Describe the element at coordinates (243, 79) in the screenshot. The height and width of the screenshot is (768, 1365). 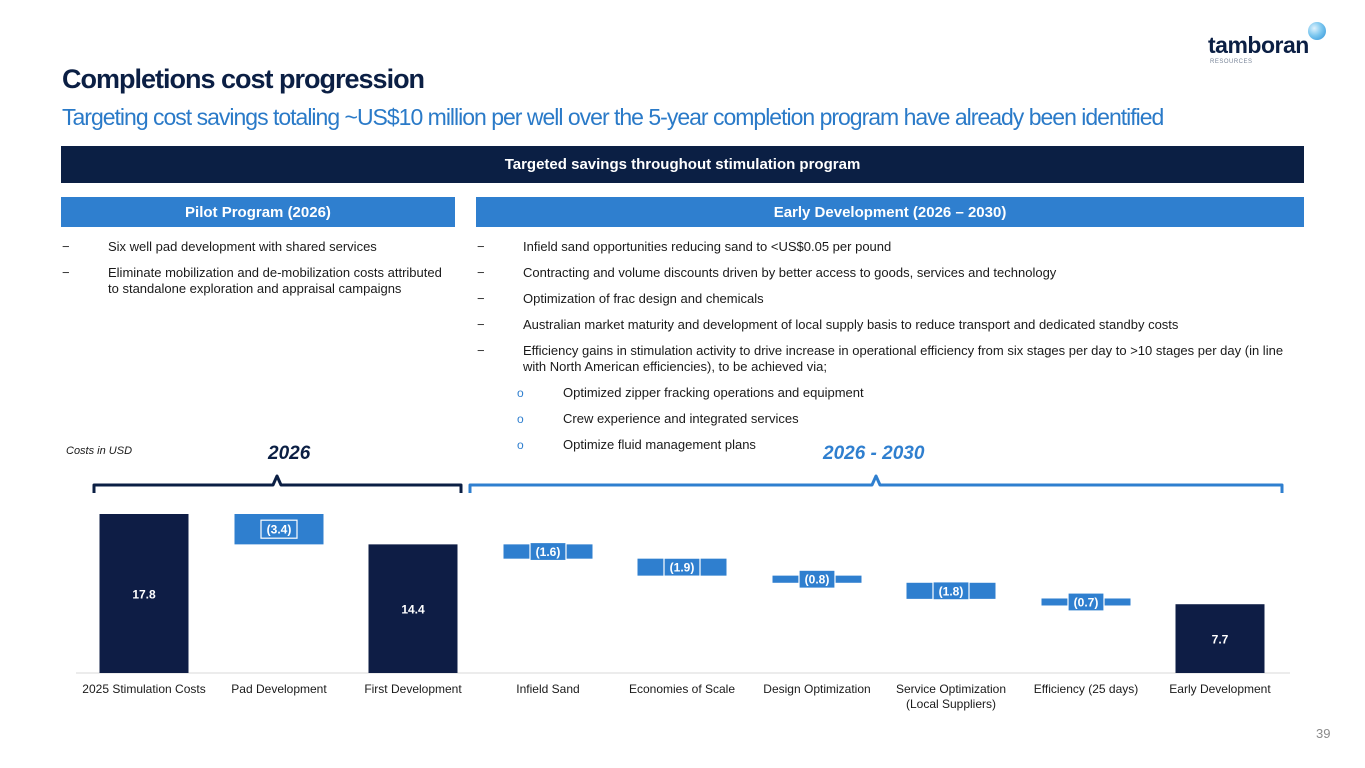
I see `page-title: Completions cost progression` at that location.